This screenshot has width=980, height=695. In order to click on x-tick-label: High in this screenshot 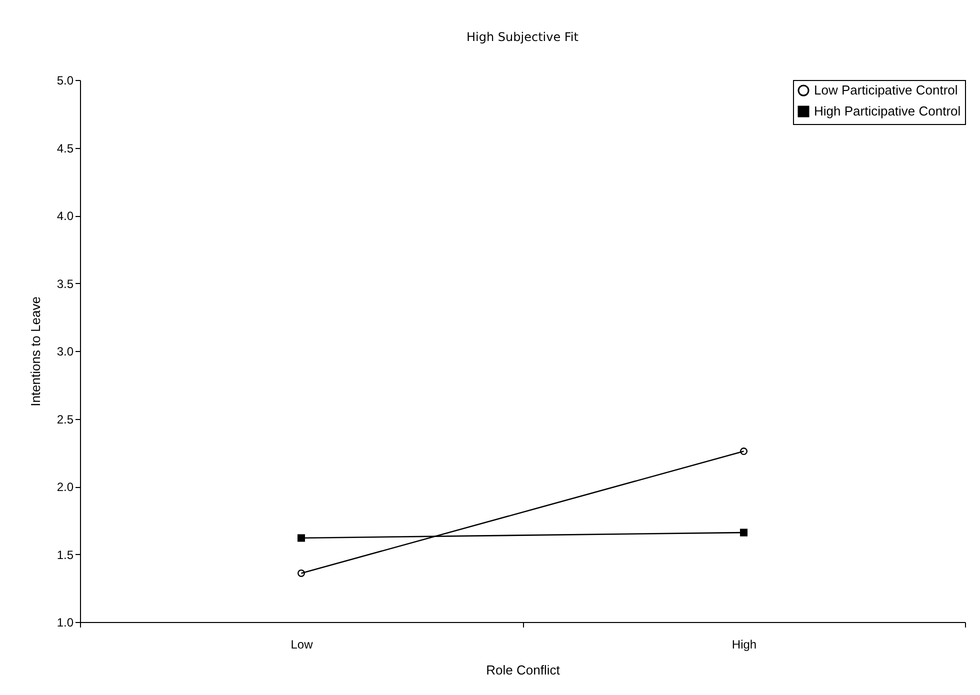, I will do `click(744, 645)`.